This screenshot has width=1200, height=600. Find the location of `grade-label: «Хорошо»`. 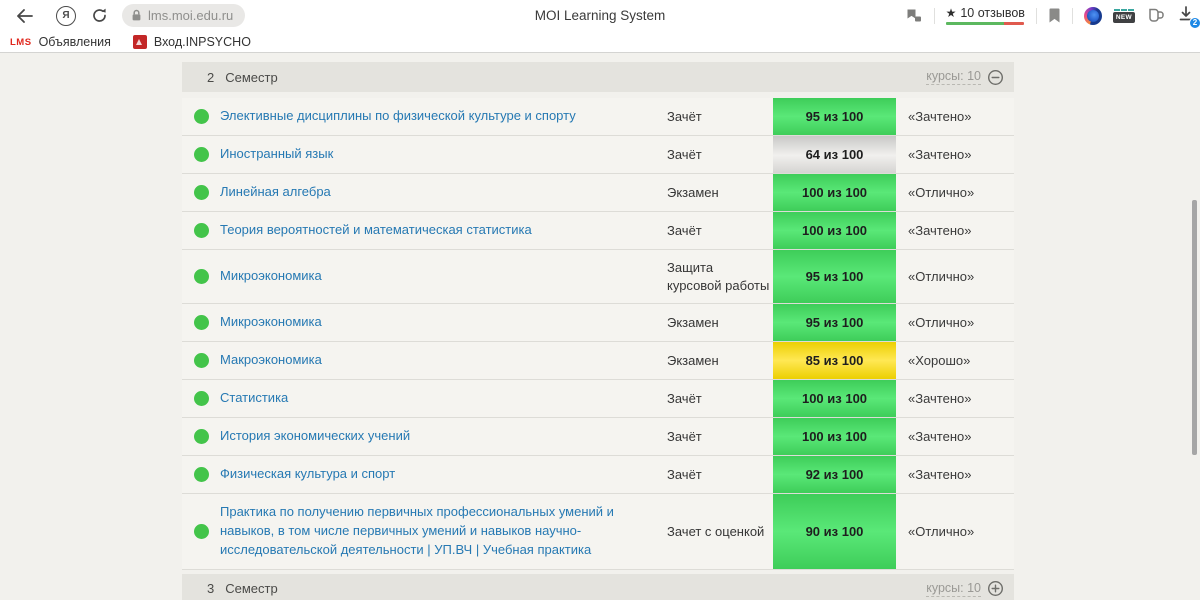

grade-label: «Хорошо» is located at coordinates (939, 361).